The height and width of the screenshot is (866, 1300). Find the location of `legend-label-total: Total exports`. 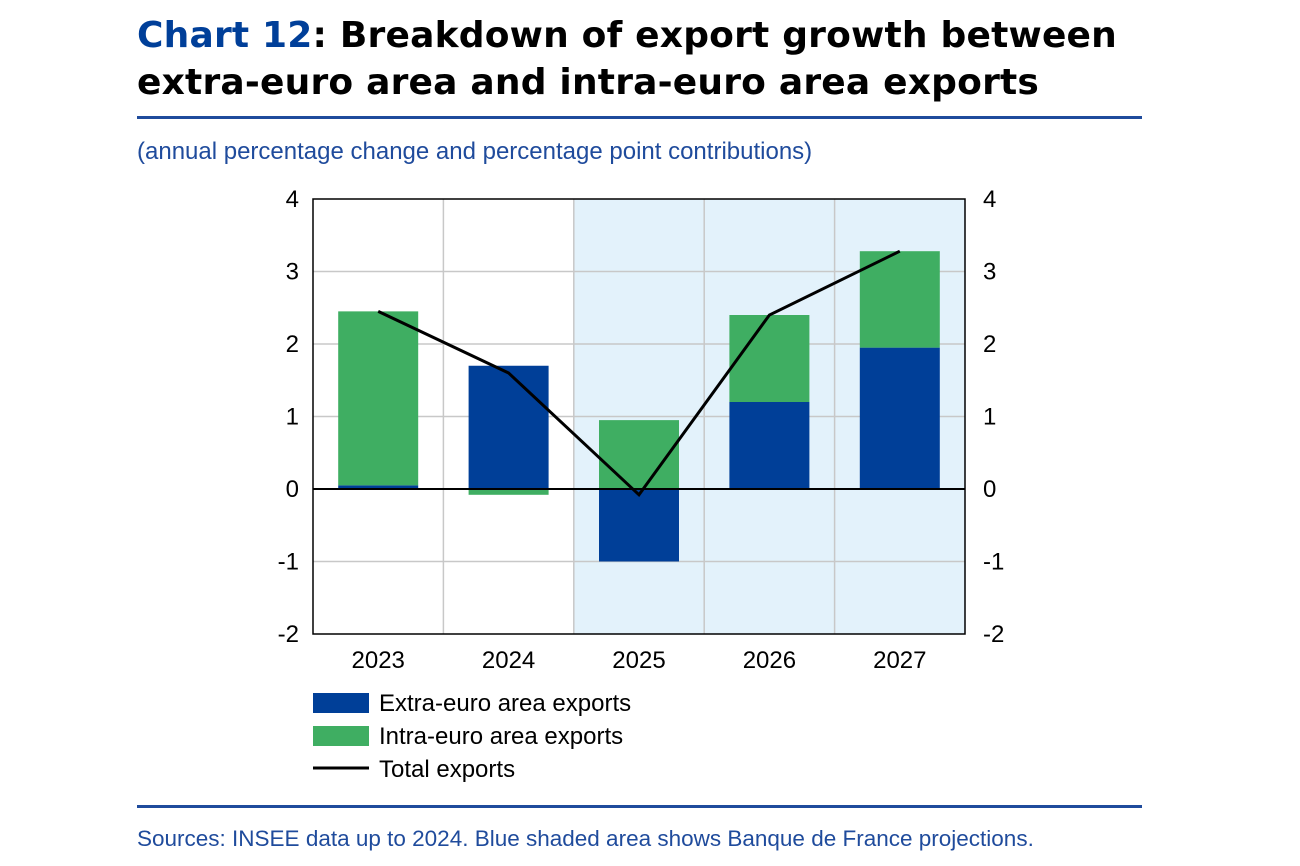

legend-label-total: Total exports is located at coordinates (447, 769).